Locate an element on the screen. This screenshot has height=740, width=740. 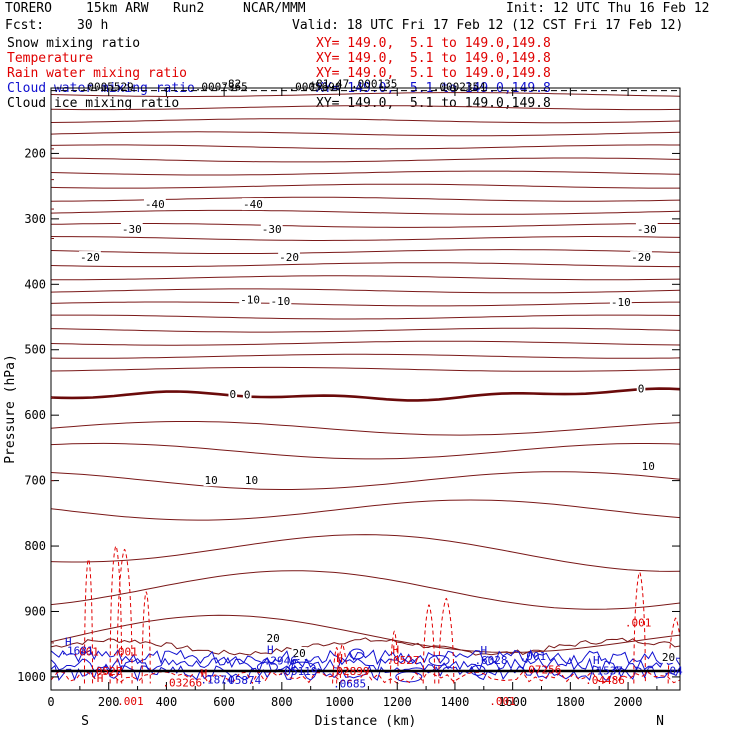
y-tick-label: 200 is located at coordinates (35, 153).